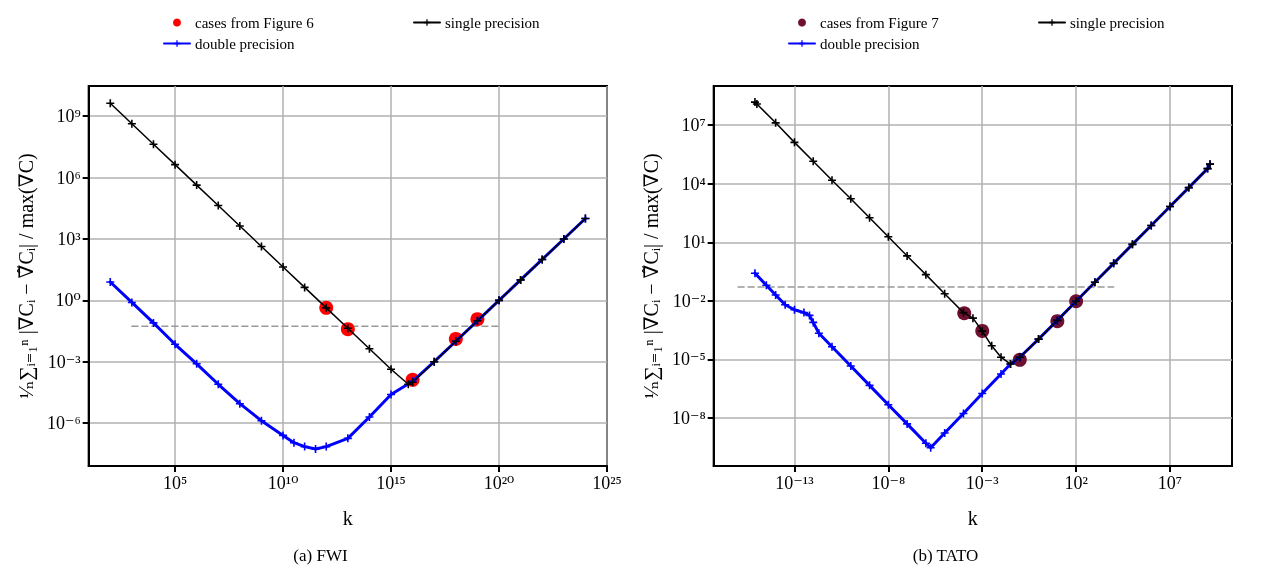 This screenshot has width=1266, height=583. I want to click on y-tick-label: 10⁻², so click(689, 300).